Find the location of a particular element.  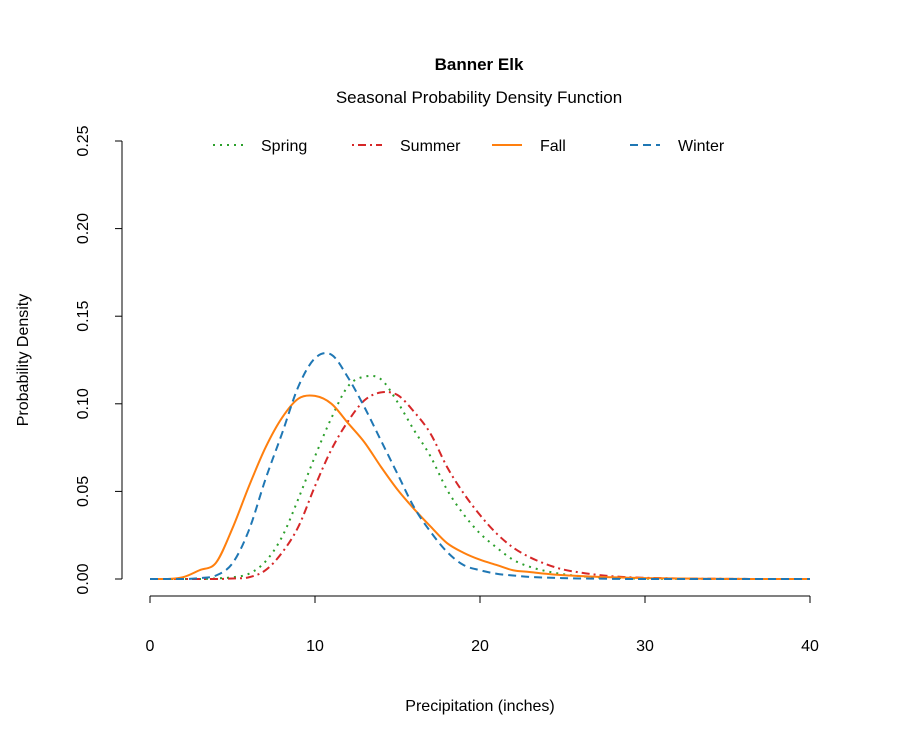

legend-label-summer: Summer is located at coordinates (430, 146).